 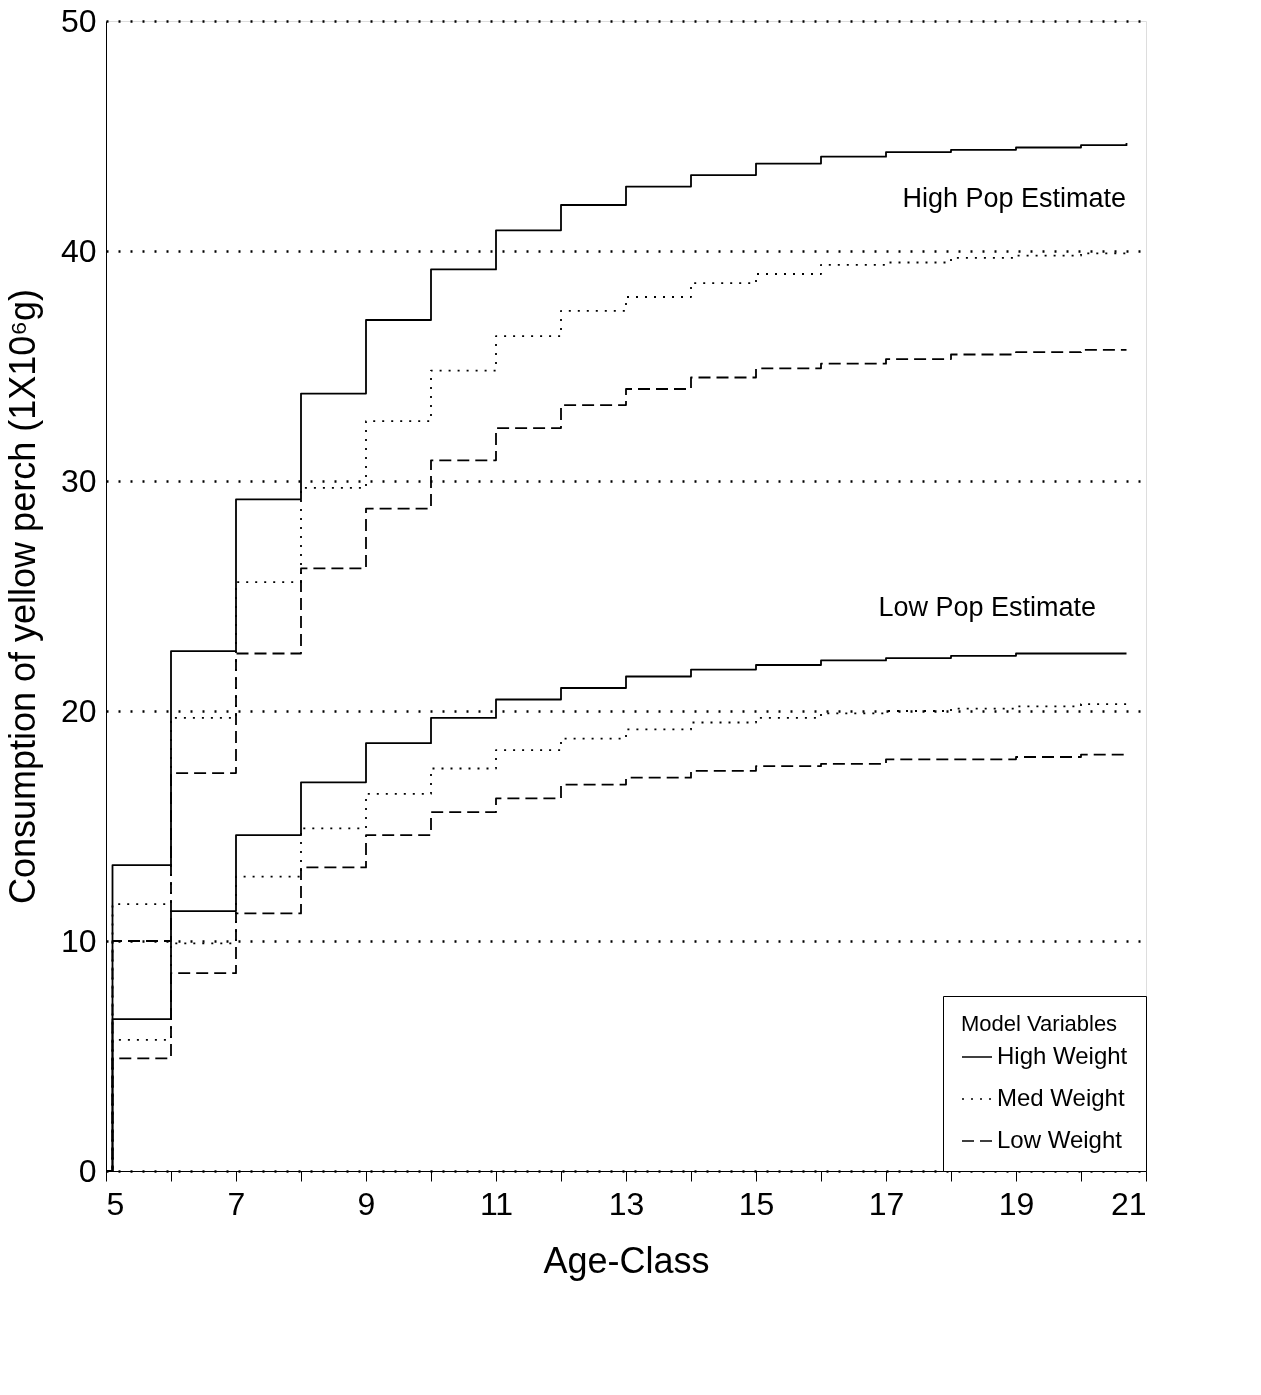 I want to click on legend-label: Med Weight, so click(x=1061, y=1097).